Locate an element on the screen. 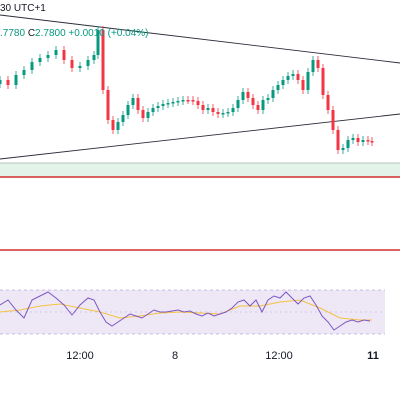  ohlc-change: +0.0010 (+0.04%) is located at coordinates (108, 33).